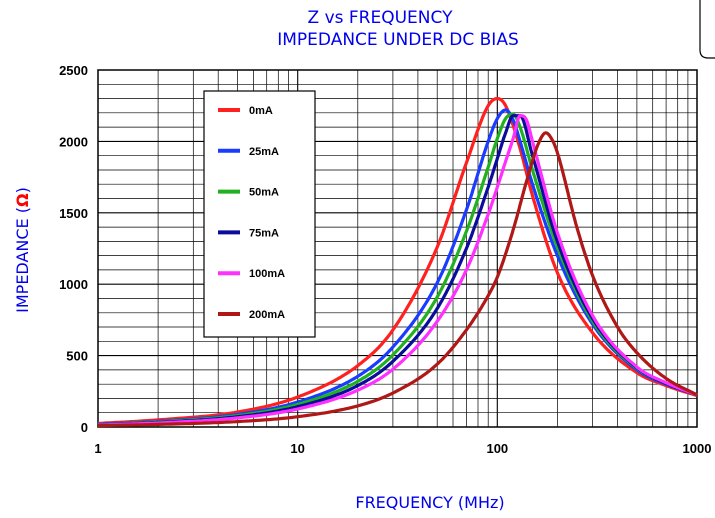 This screenshot has height=518, width=715. Describe the element at coordinates (497, 448) in the screenshot. I see `x-tick-label: 100` at that location.